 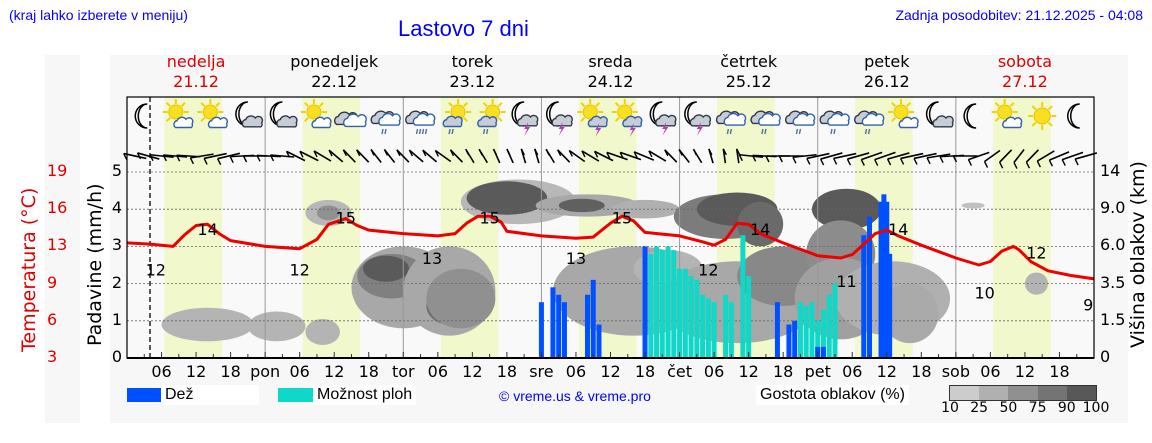 I want to click on day-name: nedelja, so click(x=196, y=61).